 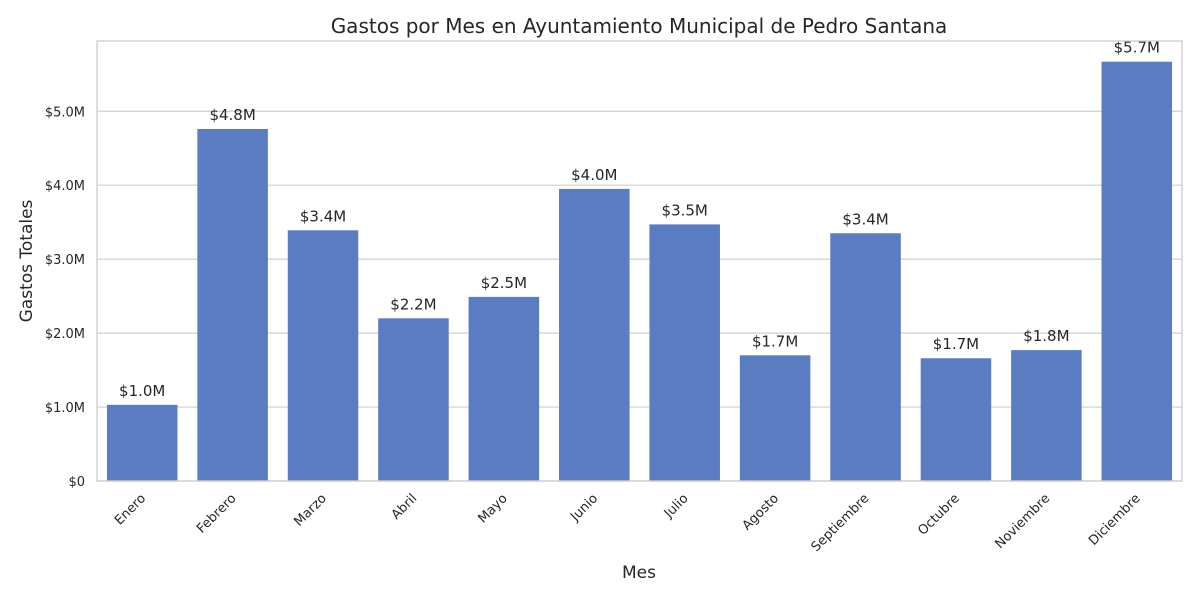 I want to click on bar-value-label: $5.7M, so click(x=1137, y=48).